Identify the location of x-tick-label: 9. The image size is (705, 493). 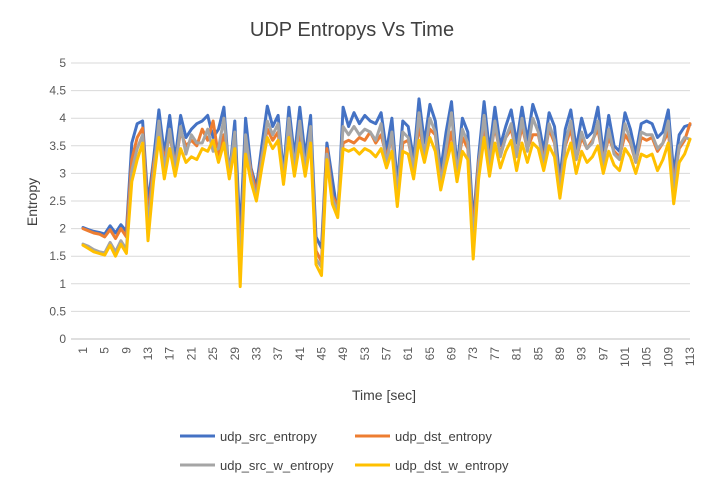
(126, 350).